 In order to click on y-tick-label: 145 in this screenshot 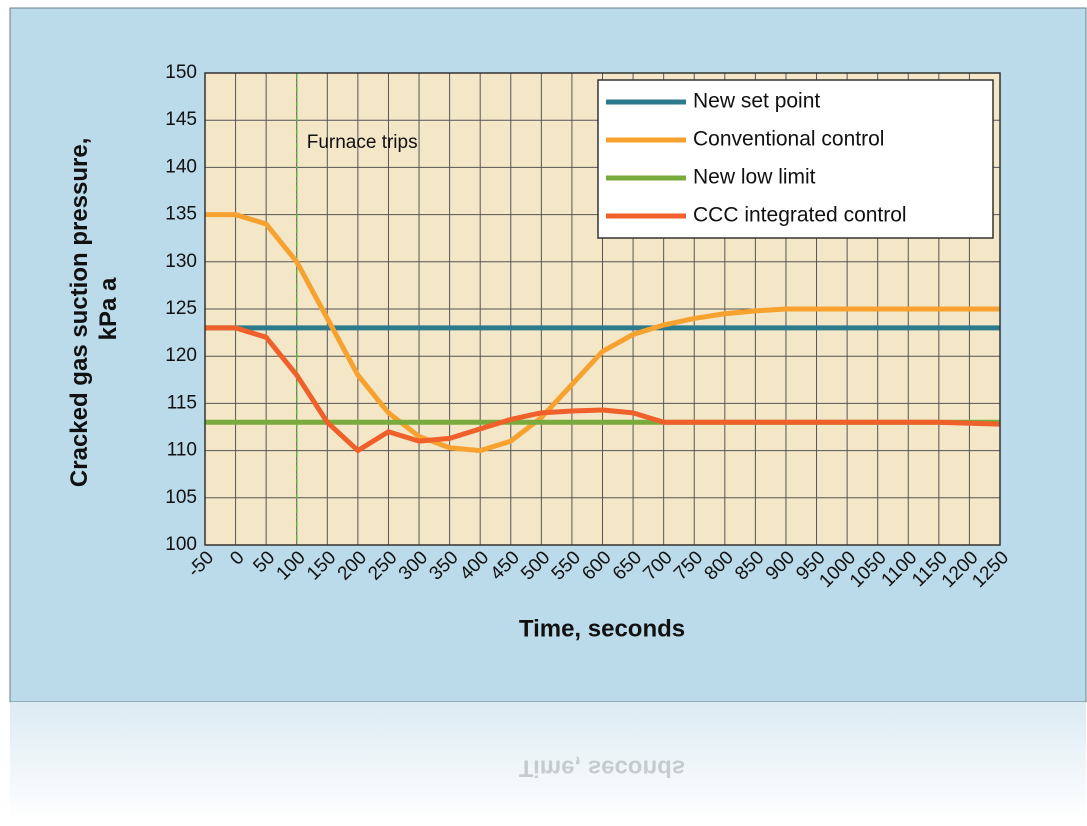, I will do `click(181, 119)`.